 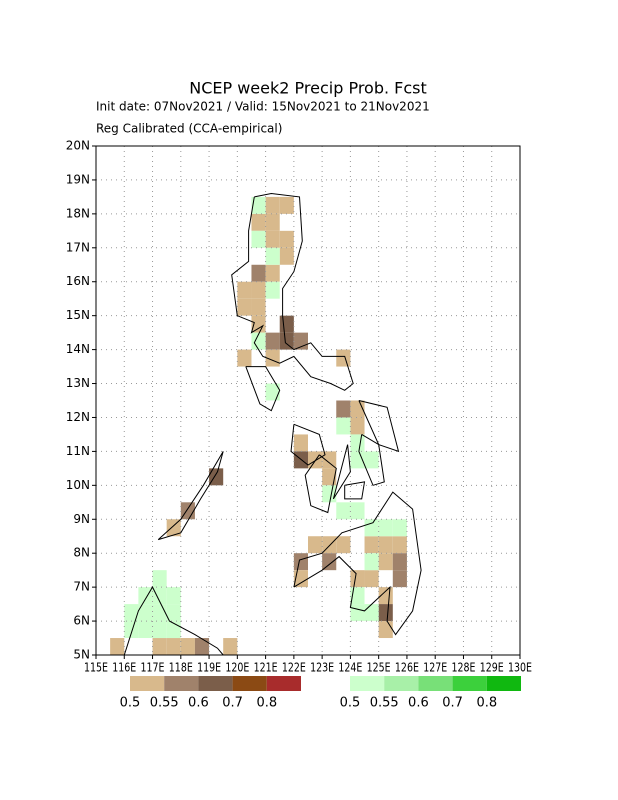 I want to click on y-tick-label: 8N, so click(x=81, y=553).